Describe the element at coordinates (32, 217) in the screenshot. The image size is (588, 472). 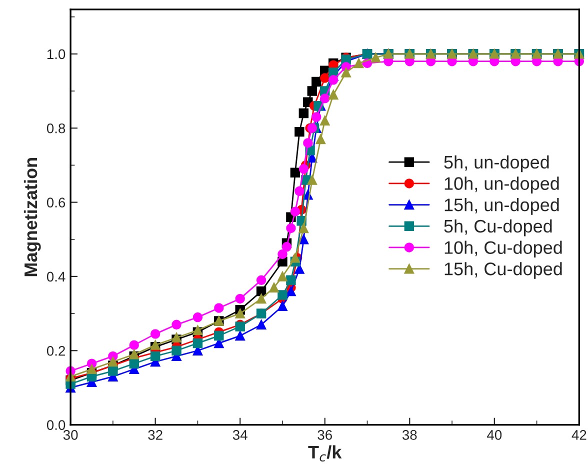
I see `y-axis-title: Magnetization` at that location.